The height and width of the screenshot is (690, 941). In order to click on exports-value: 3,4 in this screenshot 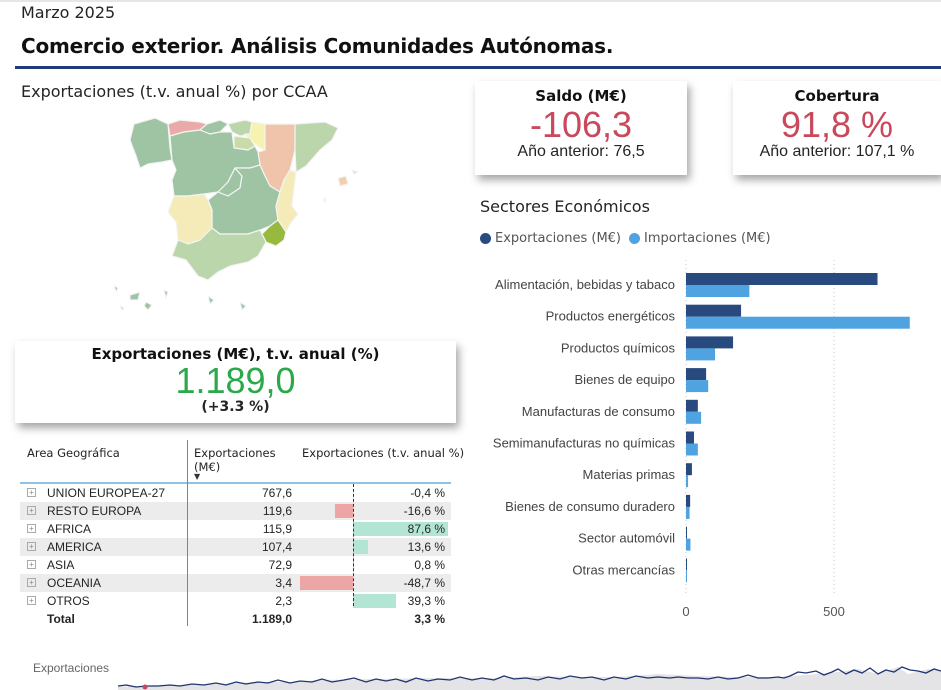, I will do `click(283, 583)`.